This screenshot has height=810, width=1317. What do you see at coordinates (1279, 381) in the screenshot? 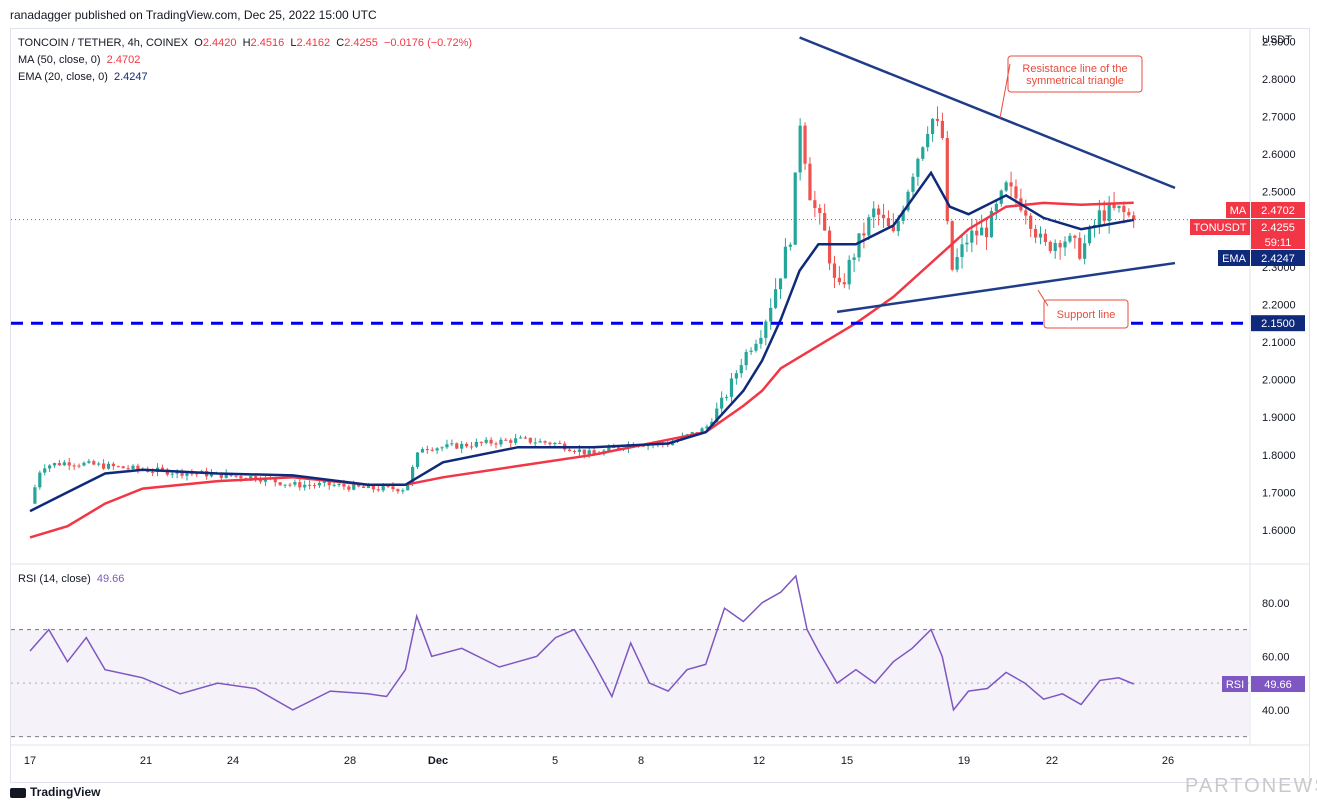
I see `price-tick-label: 2.0000` at bounding box center [1279, 381].